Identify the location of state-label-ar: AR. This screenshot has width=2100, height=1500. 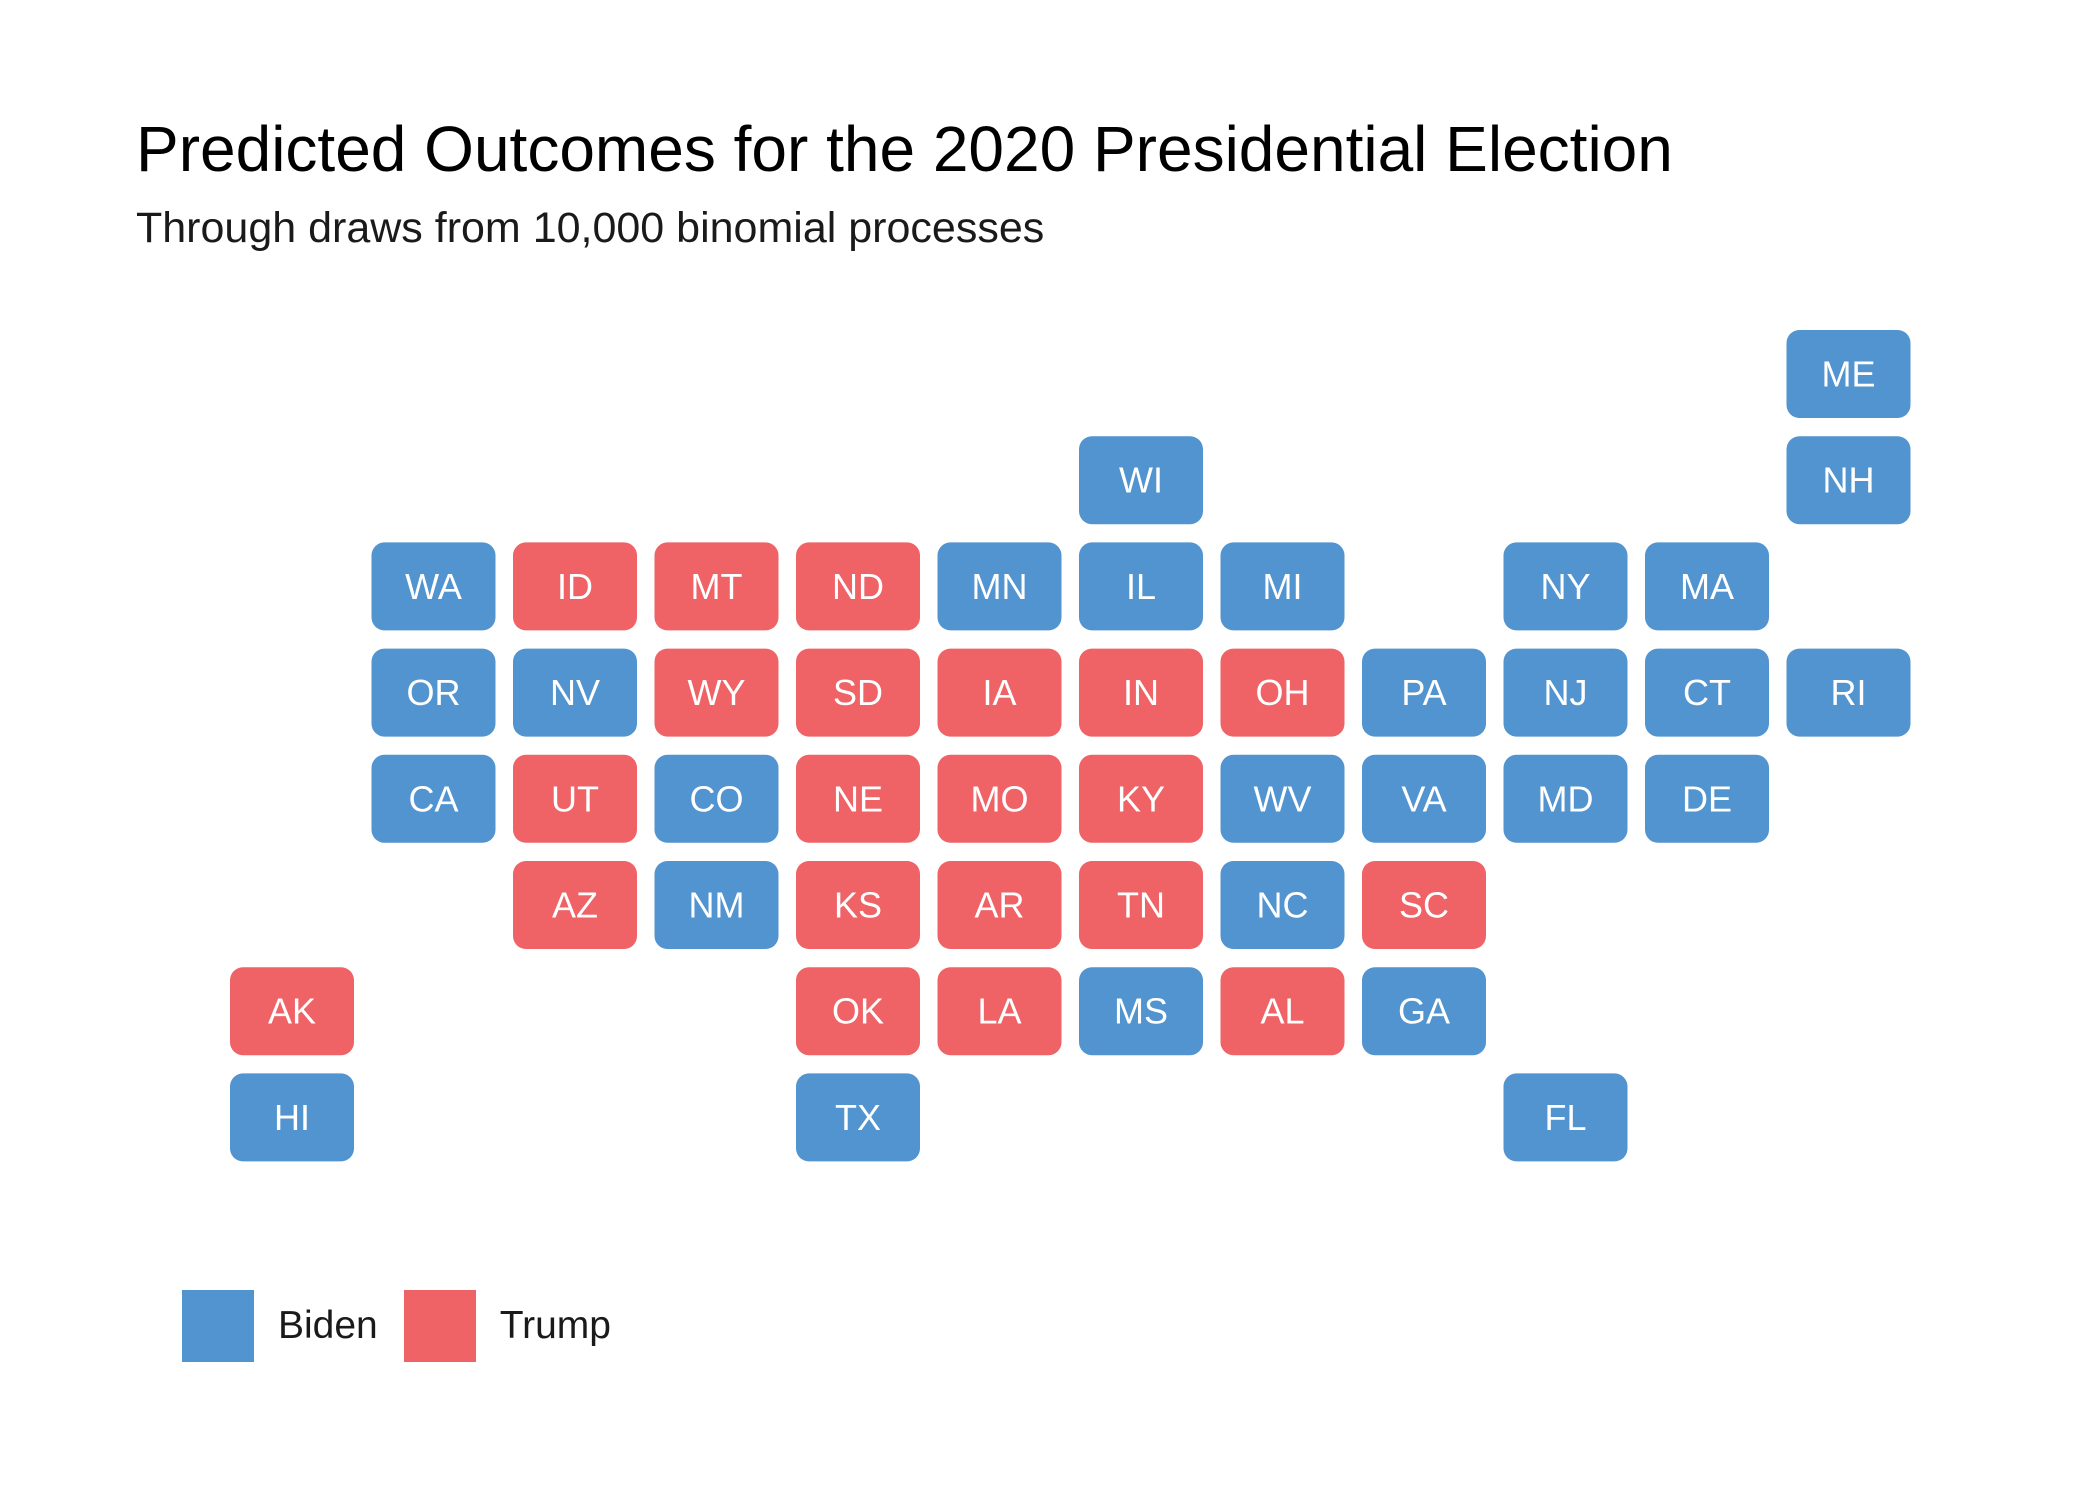
(999, 905).